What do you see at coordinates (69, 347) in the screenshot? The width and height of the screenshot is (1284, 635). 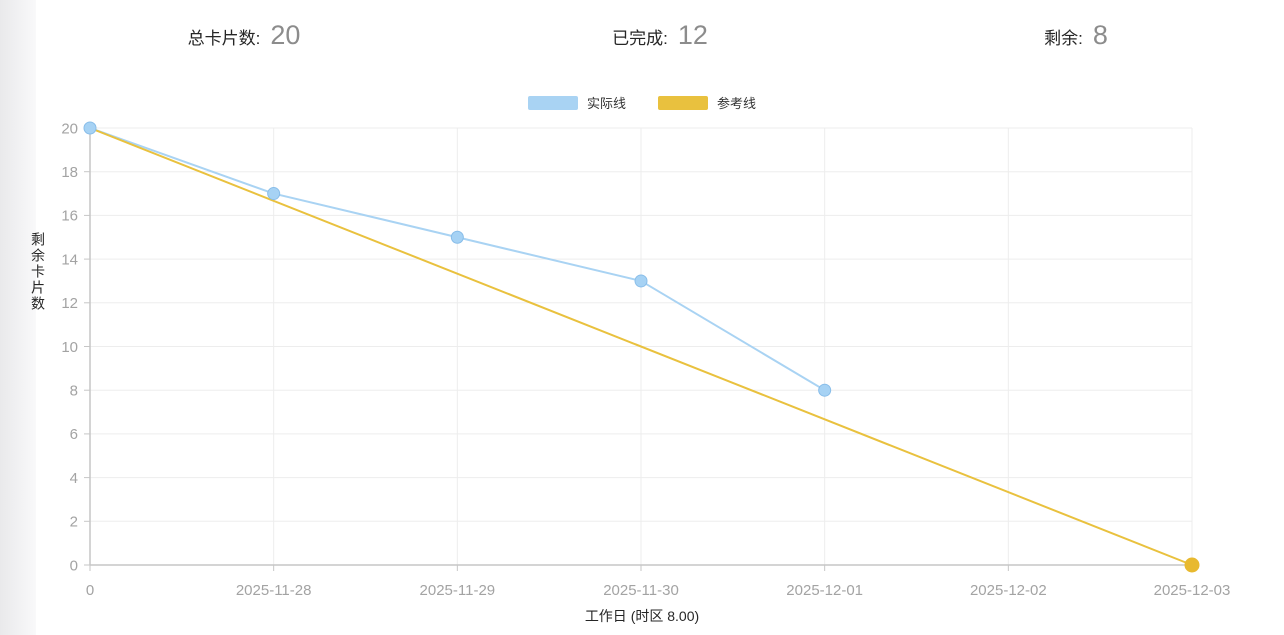 I see `y-tick-label: 10` at bounding box center [69, 347].